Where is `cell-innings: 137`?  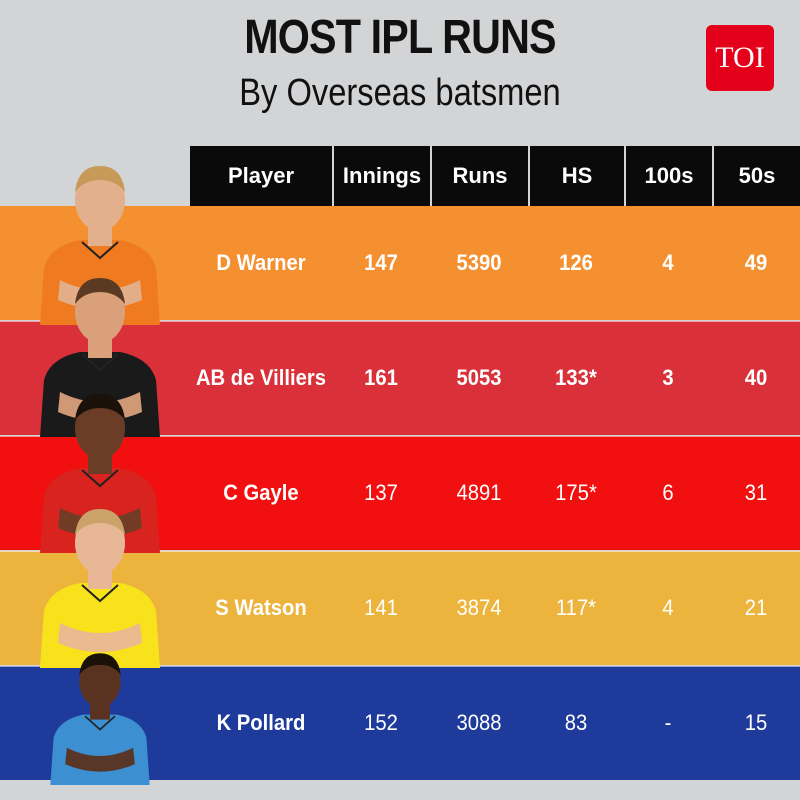
cell-innings: 137 is located at coordinates (381, 492).